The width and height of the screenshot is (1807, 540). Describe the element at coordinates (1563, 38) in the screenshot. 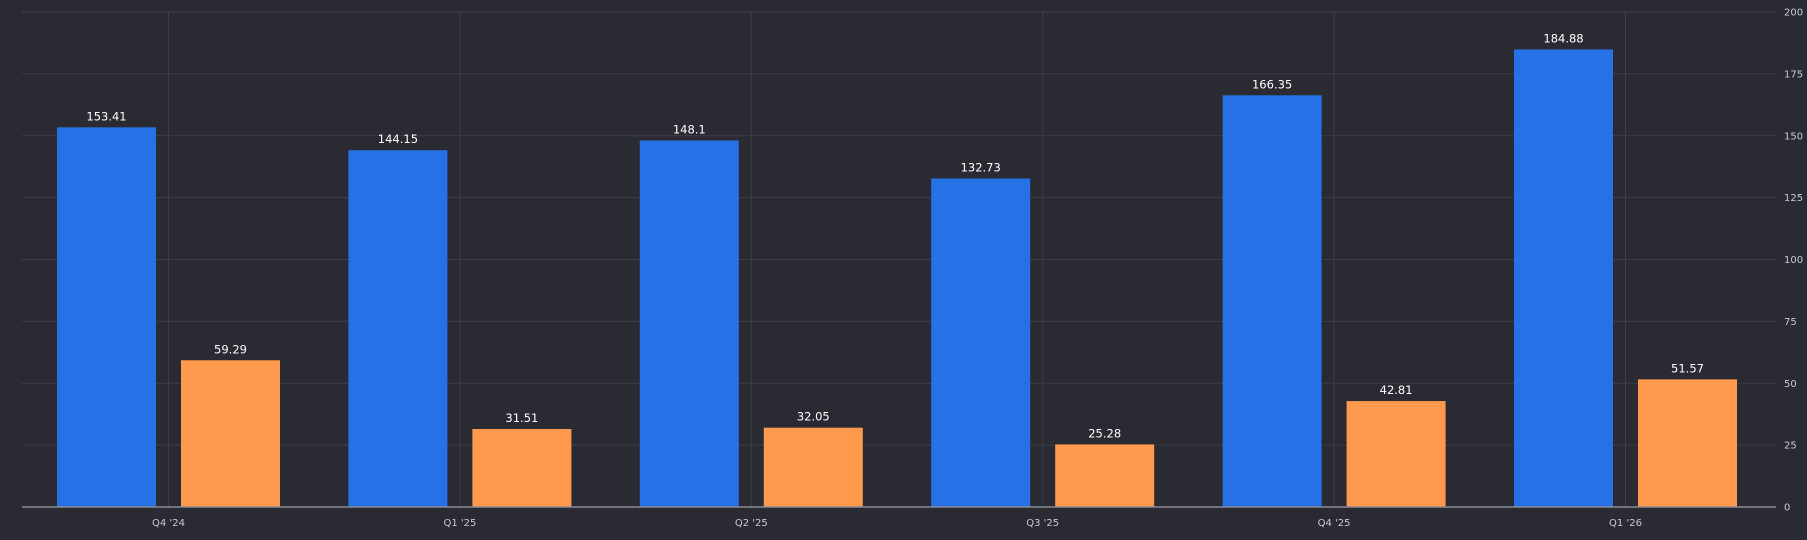

I see `bar-value-label: 184.88` at that location.